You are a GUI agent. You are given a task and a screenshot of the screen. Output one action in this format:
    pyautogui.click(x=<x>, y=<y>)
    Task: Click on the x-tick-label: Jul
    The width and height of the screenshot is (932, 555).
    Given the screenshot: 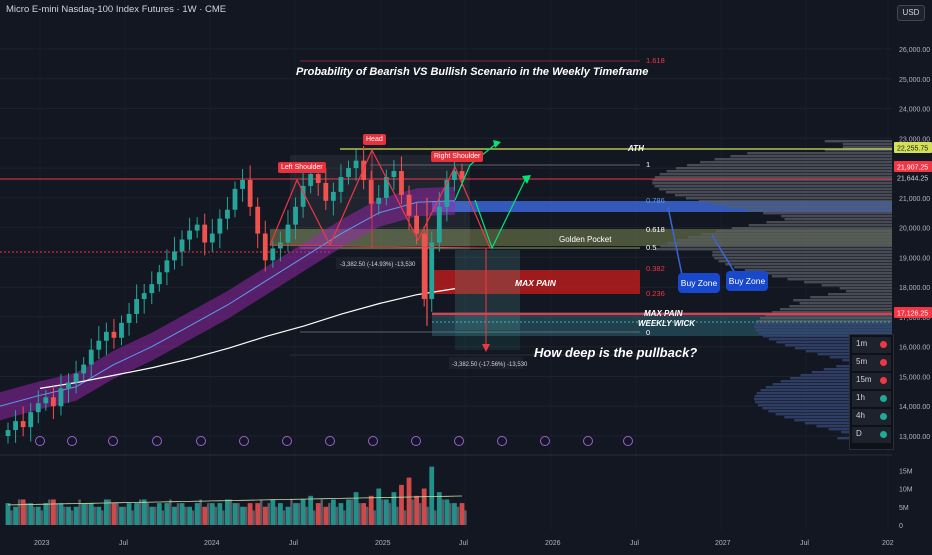 What is the action you would take?
    pyautogui.click(x=123, y=543)
    